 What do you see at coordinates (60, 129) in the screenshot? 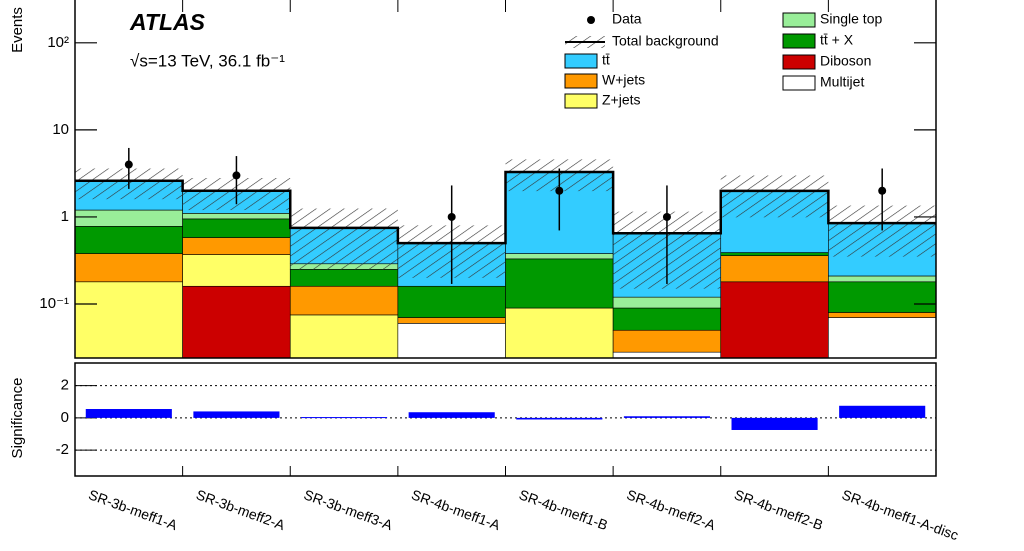
I see `y-tick-label: 10` at bounding box center [60, 129].